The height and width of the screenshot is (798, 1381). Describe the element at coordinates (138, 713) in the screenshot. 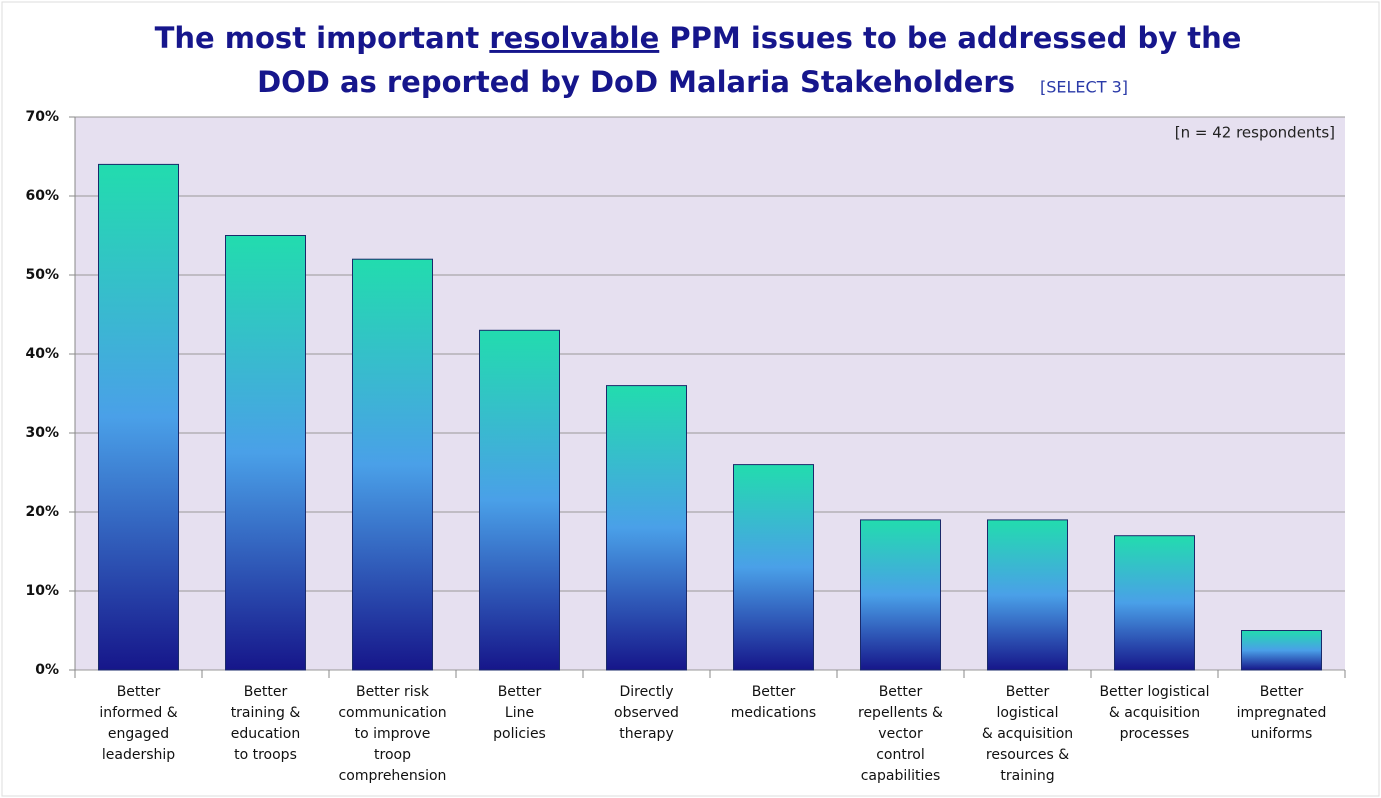

I see `x-tick-line: informed &` at that location.